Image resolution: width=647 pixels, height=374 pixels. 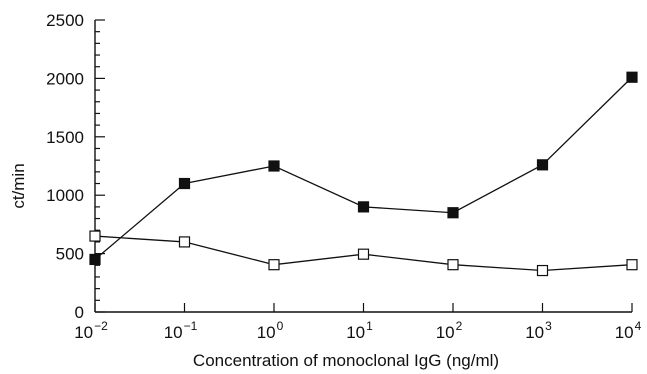 I want to click on x-axis-title: Concentration of monoclonal IgG (ng/ml), so click(x=346, y=360).